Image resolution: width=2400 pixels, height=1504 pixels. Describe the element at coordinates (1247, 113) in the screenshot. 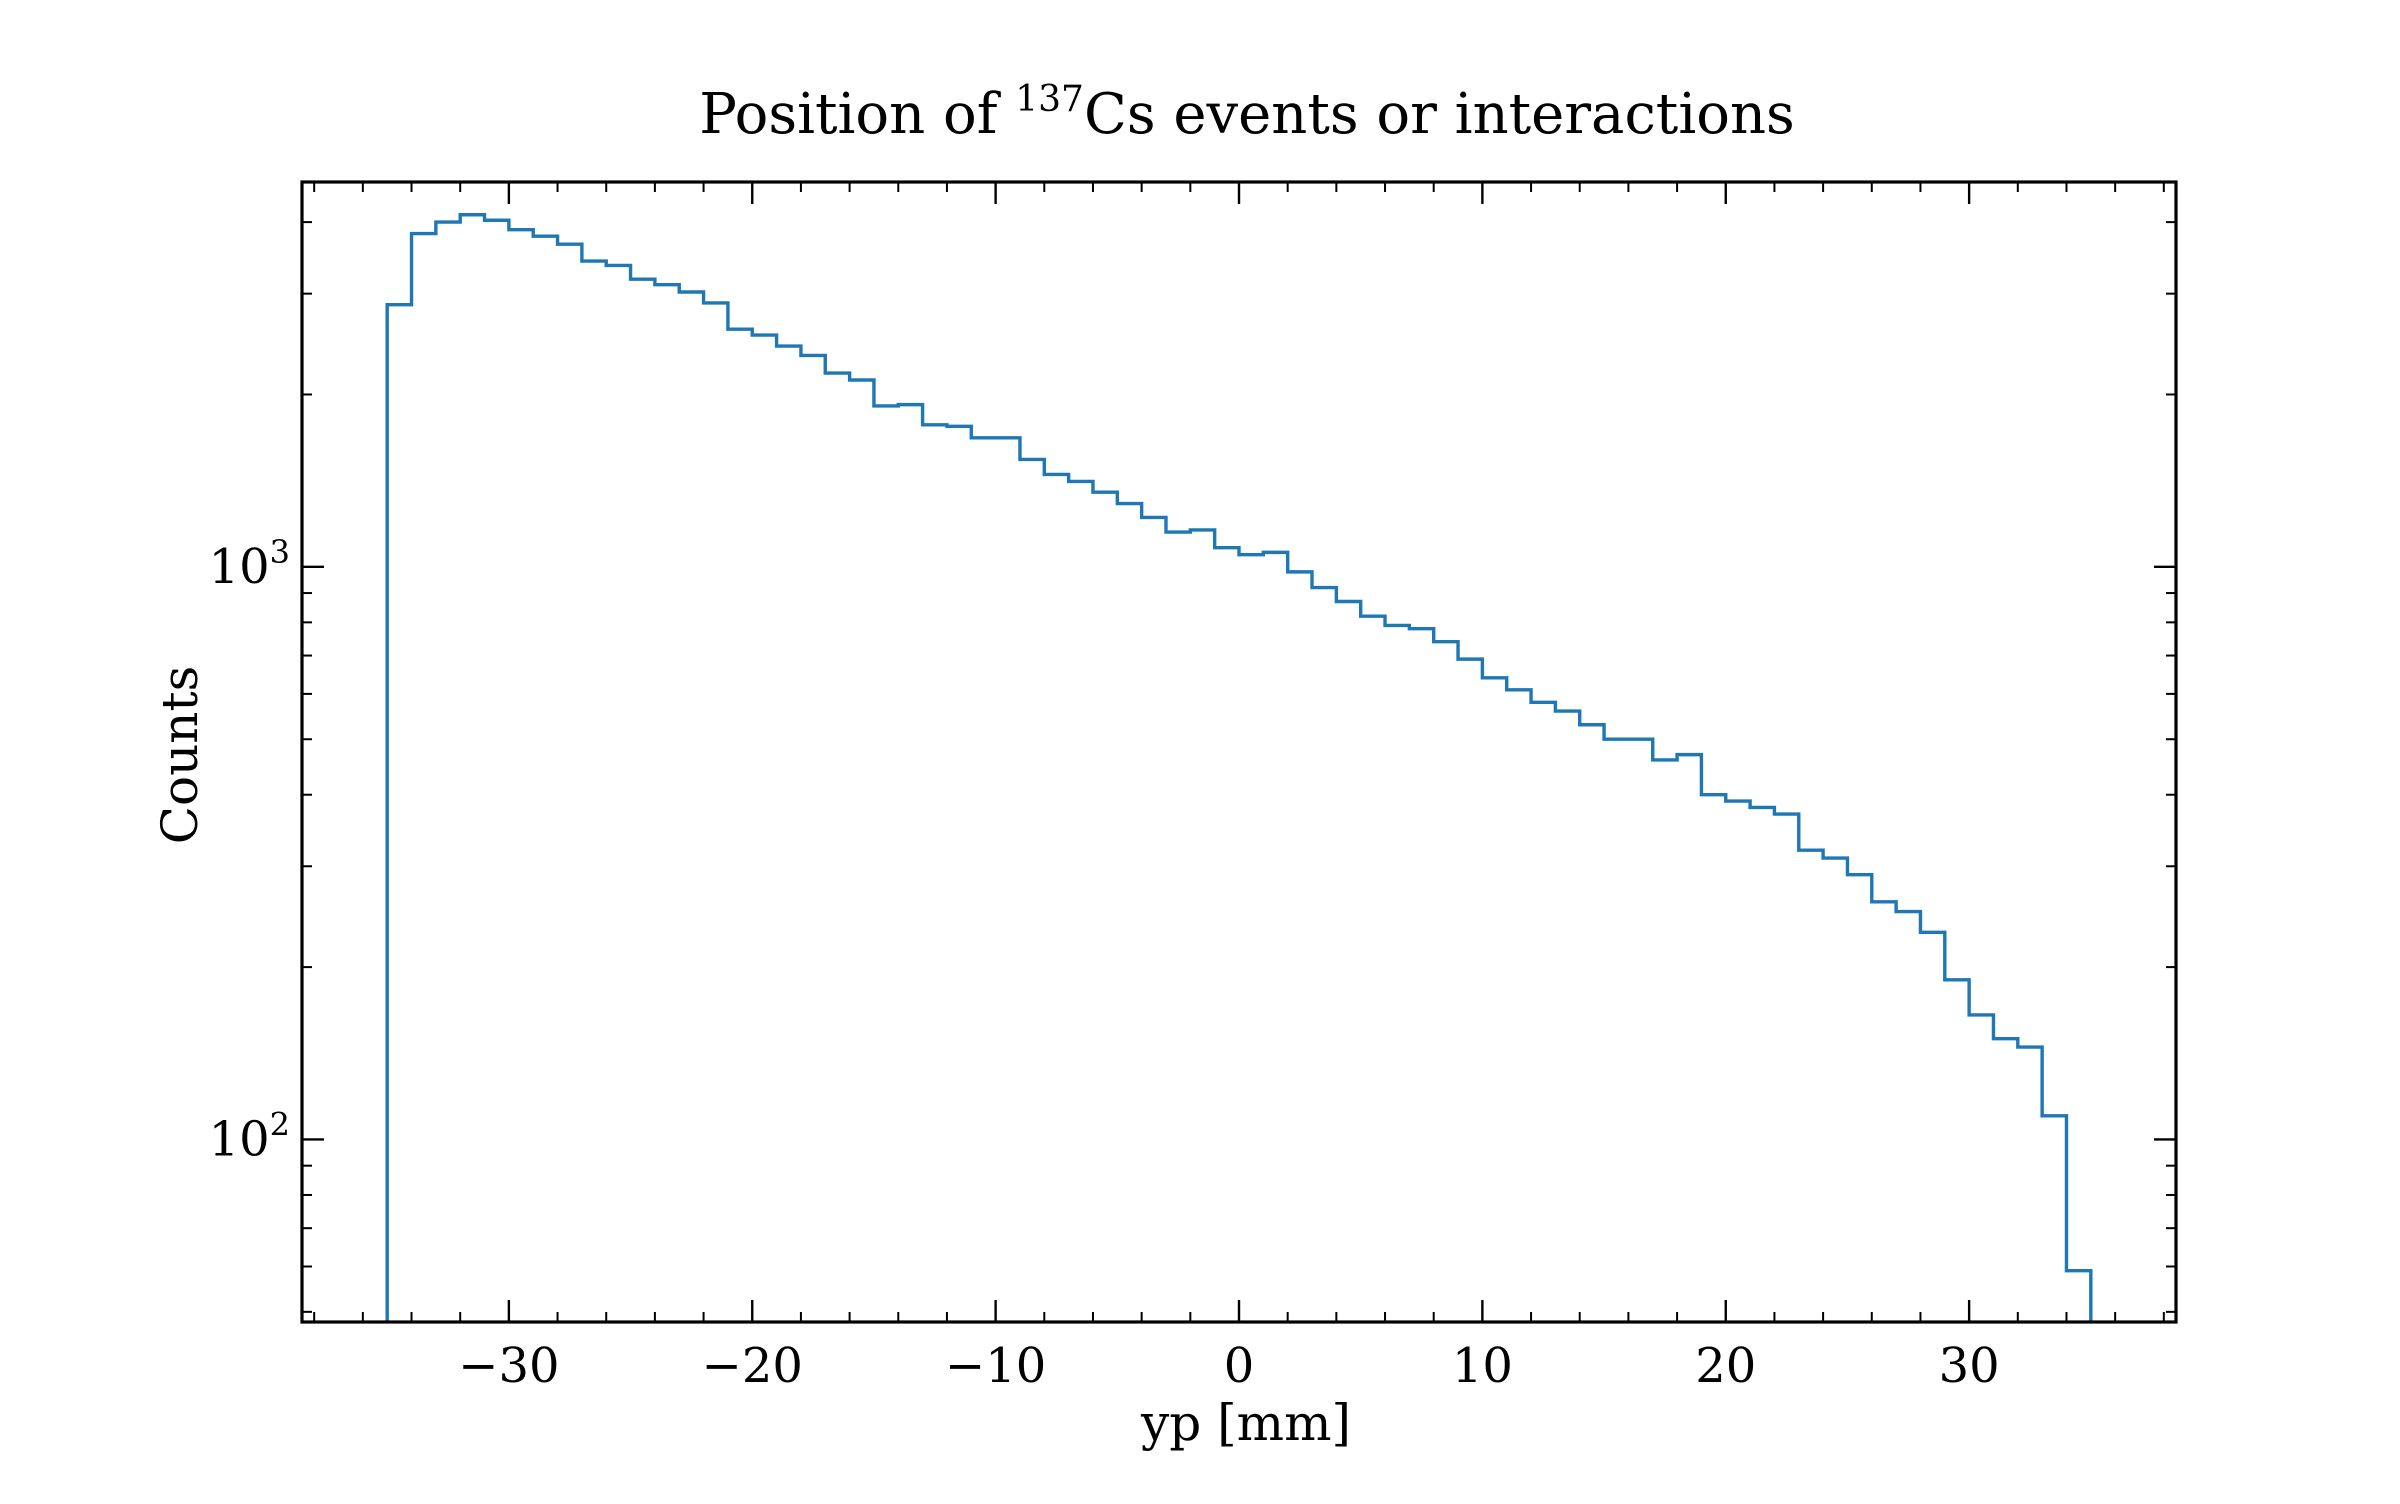

I see `chart-title: Position of 137Cs events or interactions` at that location.